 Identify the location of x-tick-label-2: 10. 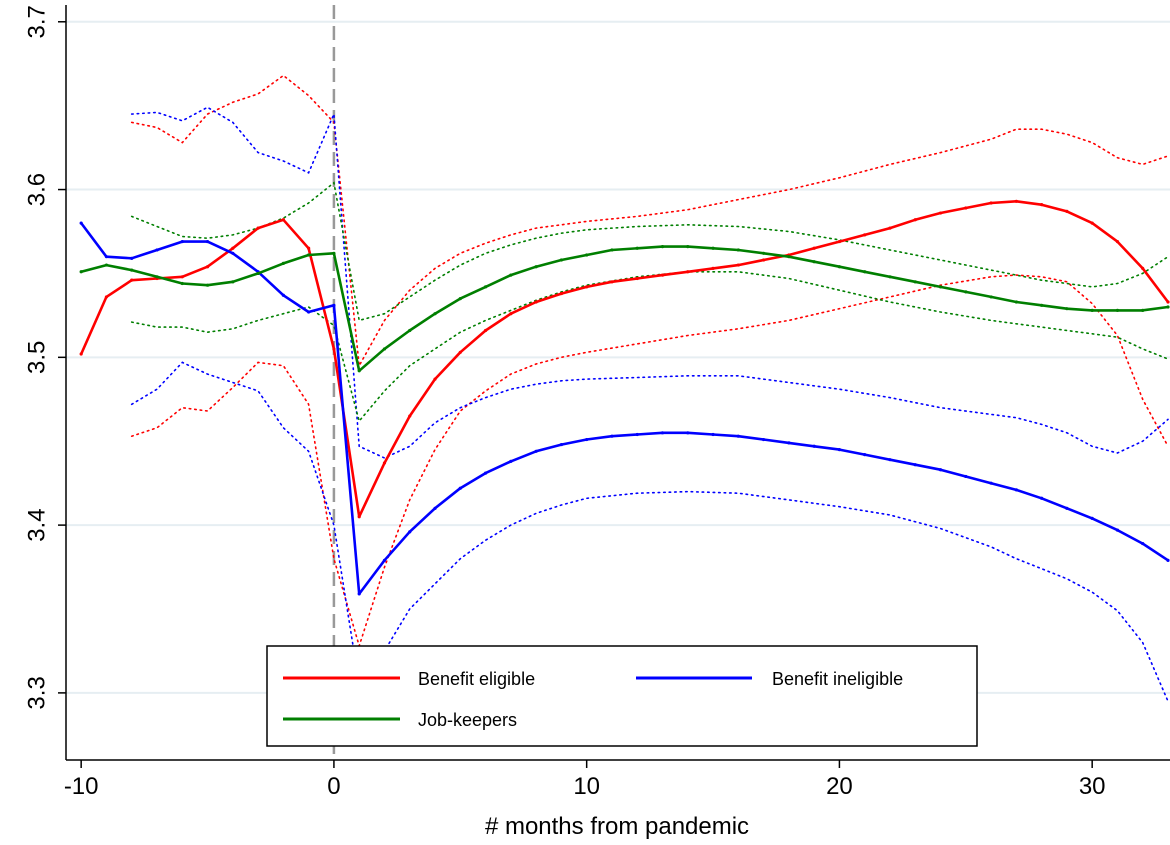
(586, 786).